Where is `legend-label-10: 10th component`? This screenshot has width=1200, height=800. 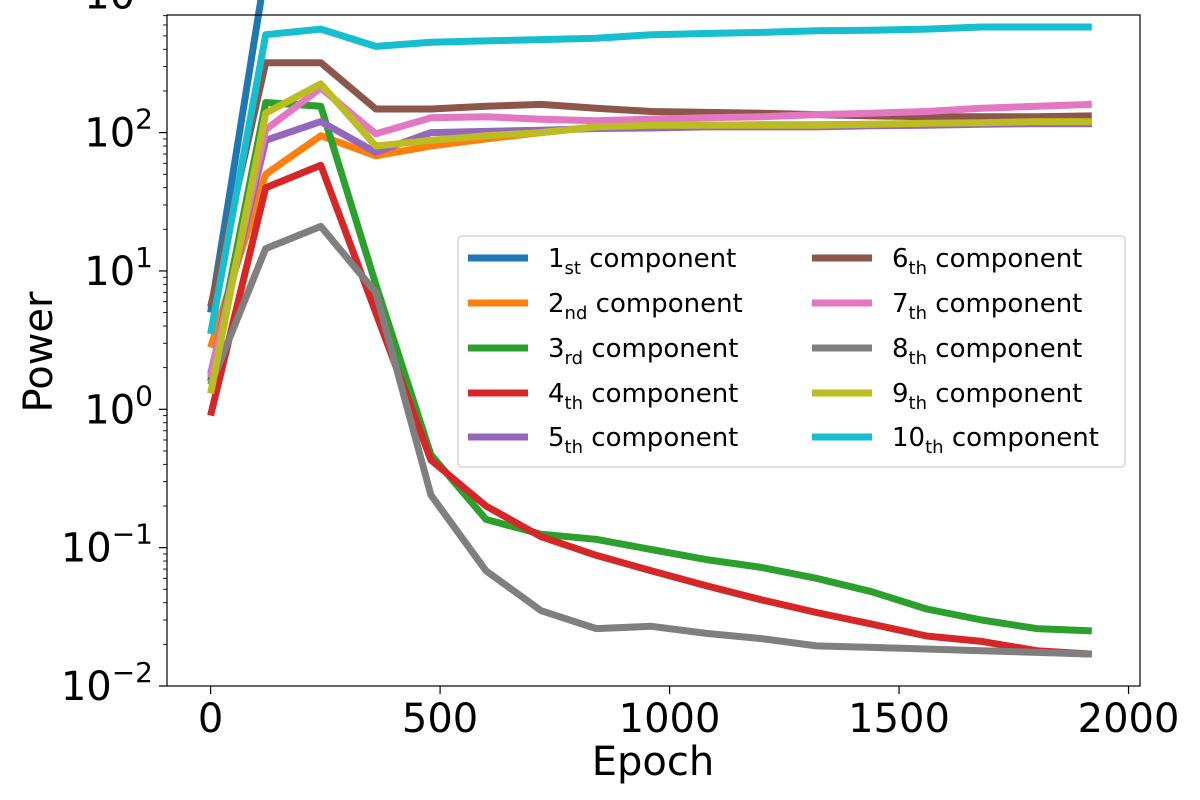 legend-label-10: 10th component is located at coordinates (995, 440).